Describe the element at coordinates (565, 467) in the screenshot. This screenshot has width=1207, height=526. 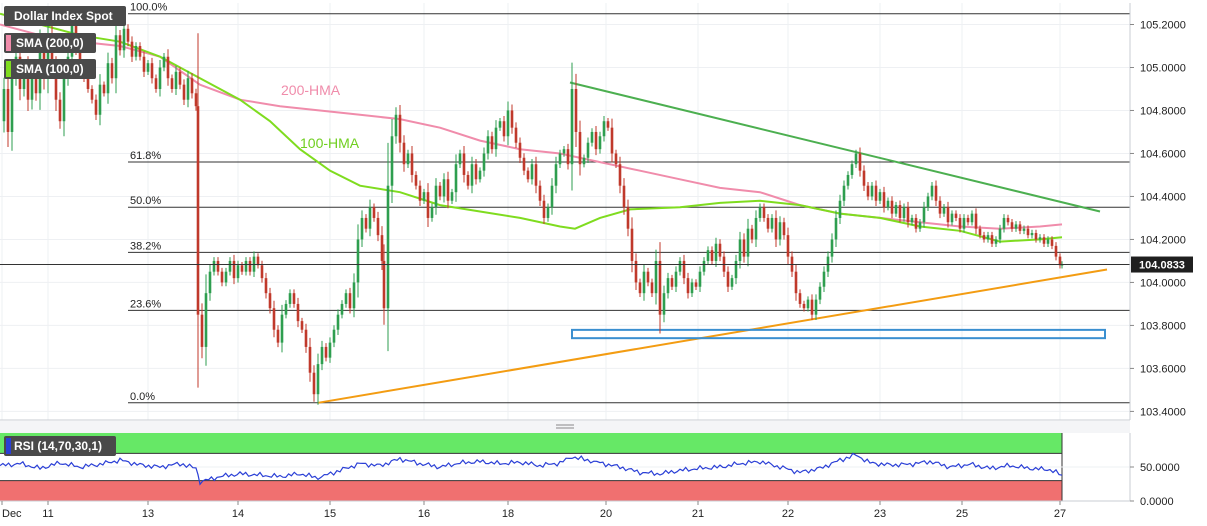
I see `rsi-panel` at that location.